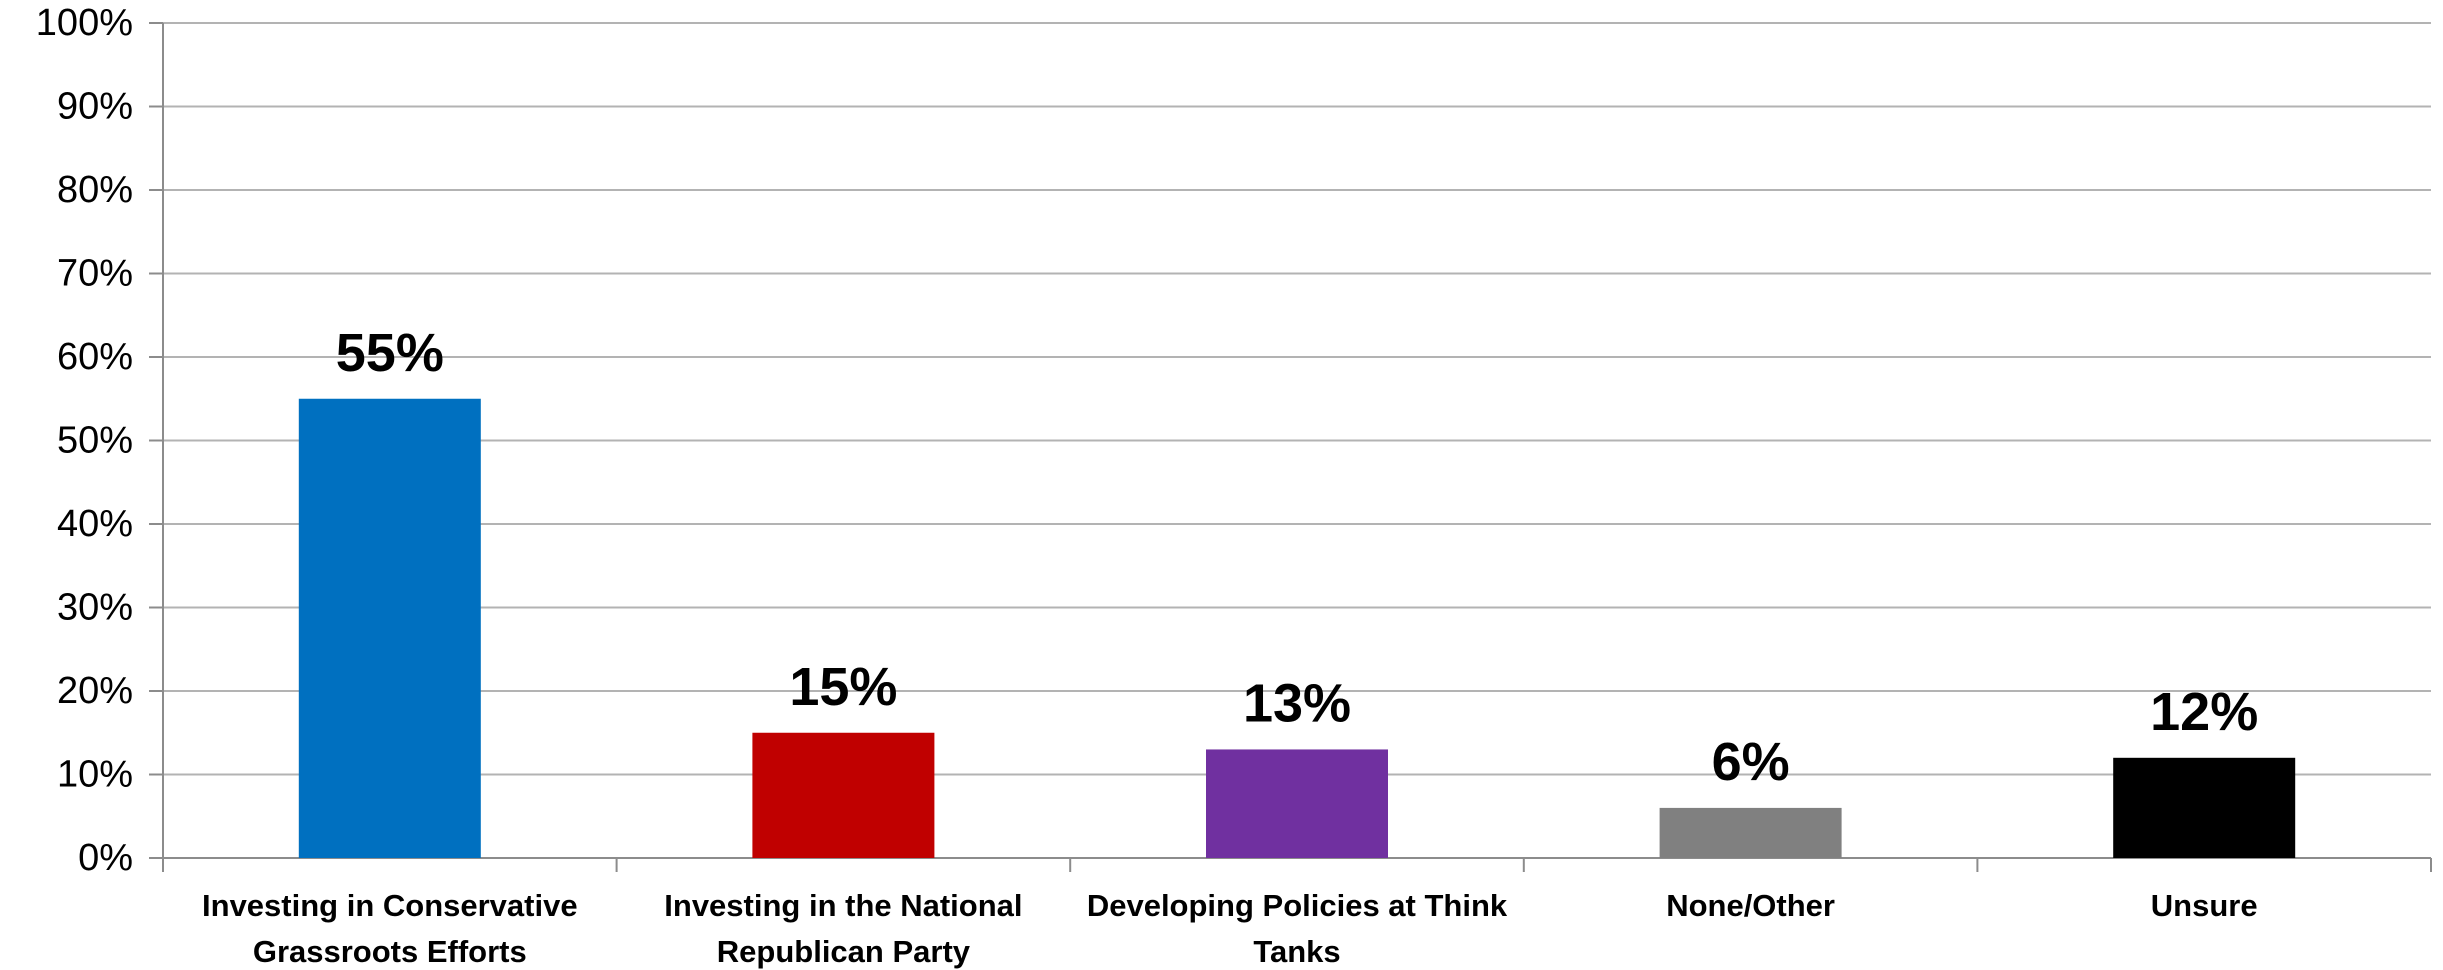 The width and height of the screenshot is (2443, 970). I want to click on y-tick-label: 50%, so click(95, 441).